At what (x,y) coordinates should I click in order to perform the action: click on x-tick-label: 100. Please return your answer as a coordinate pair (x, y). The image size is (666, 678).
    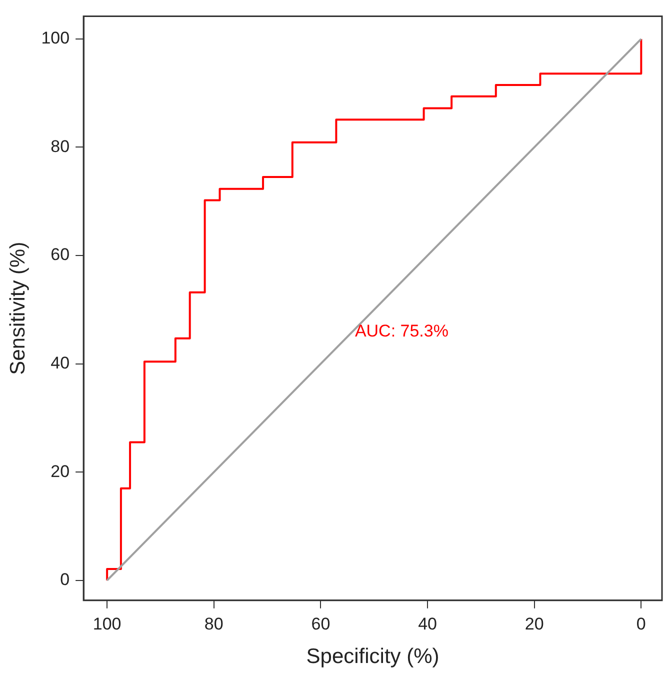
    Looking at the image, I should click on (107, 624).